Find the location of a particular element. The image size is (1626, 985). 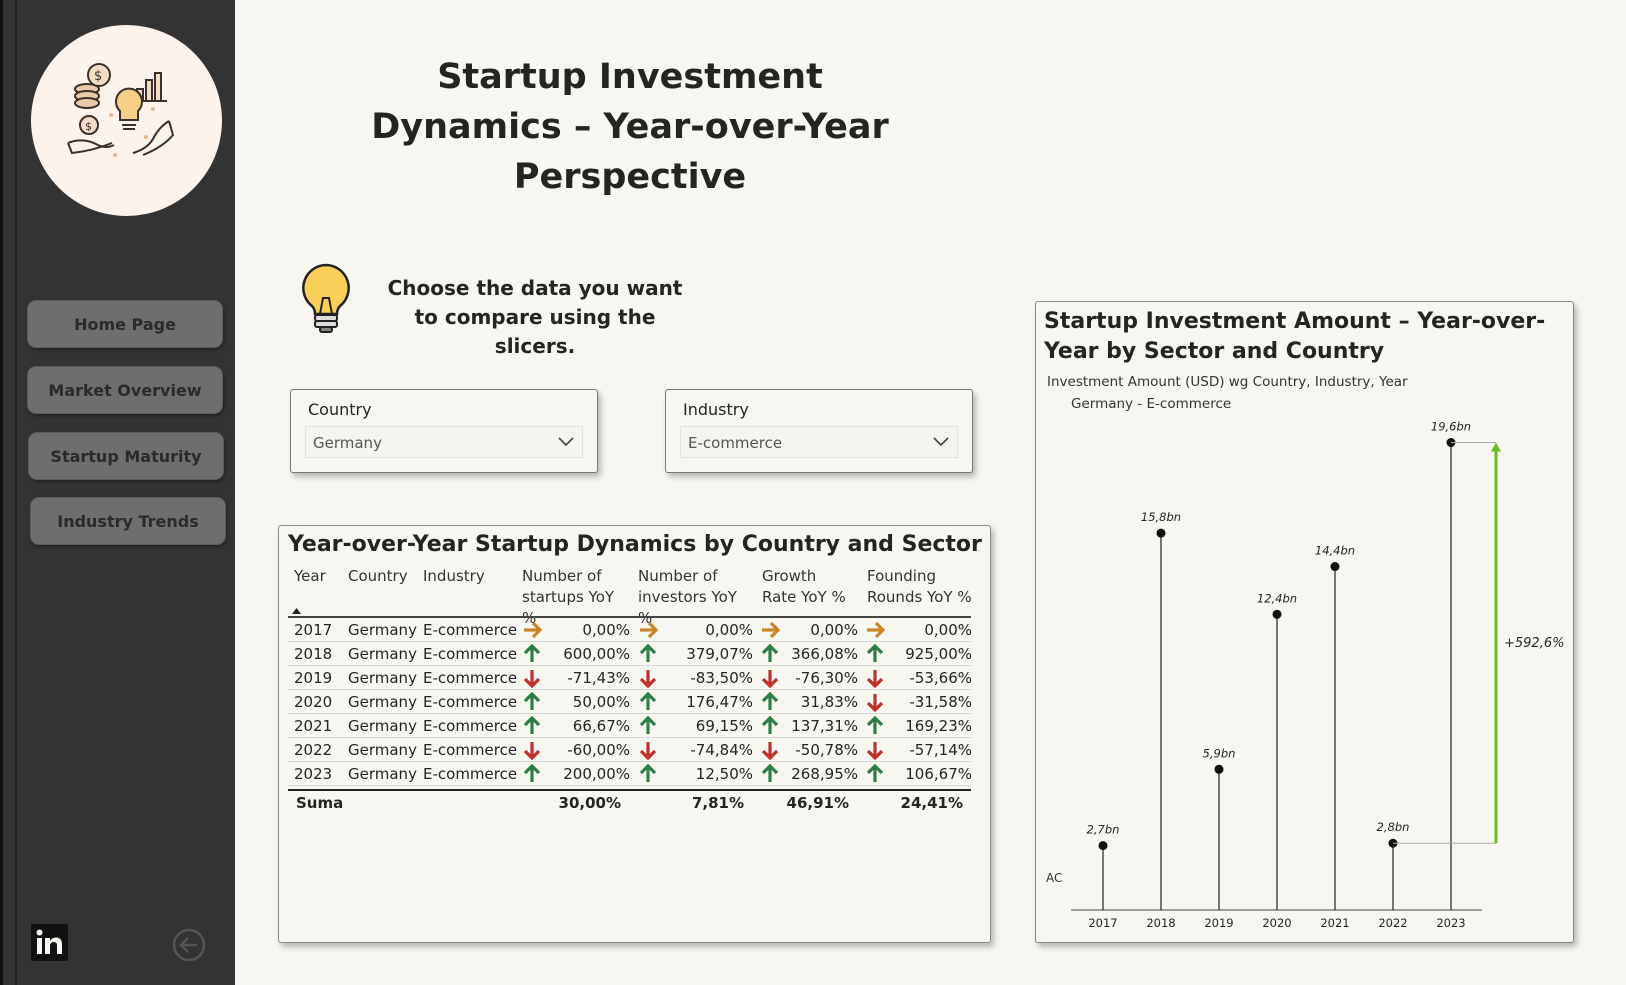

total-growth: 46,91% is located at coordinates (817, 803).